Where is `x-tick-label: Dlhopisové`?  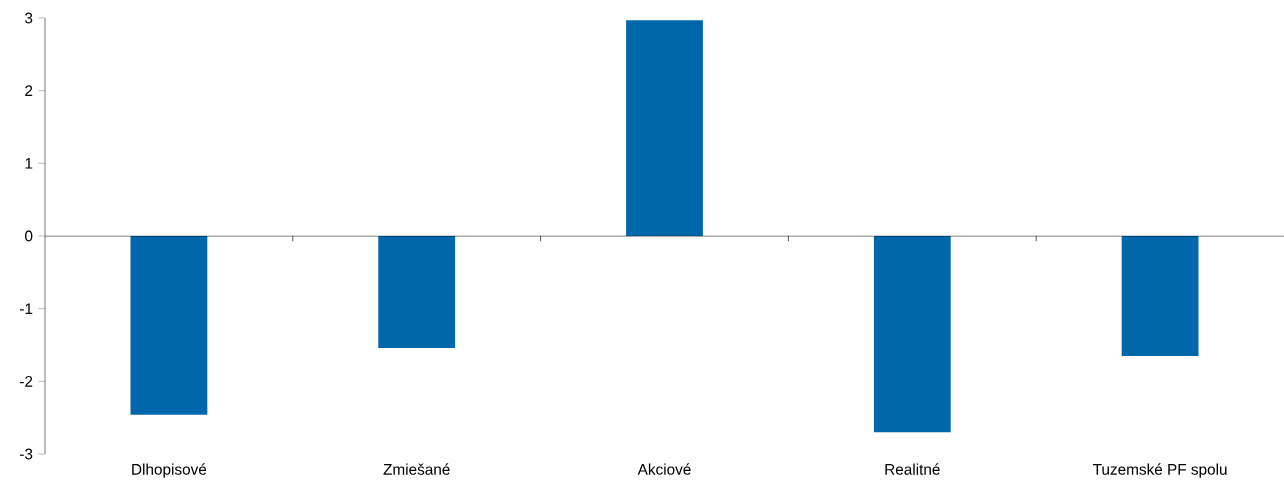
x-tick-label: Dlhopisové is located at coordinates (169, 470).